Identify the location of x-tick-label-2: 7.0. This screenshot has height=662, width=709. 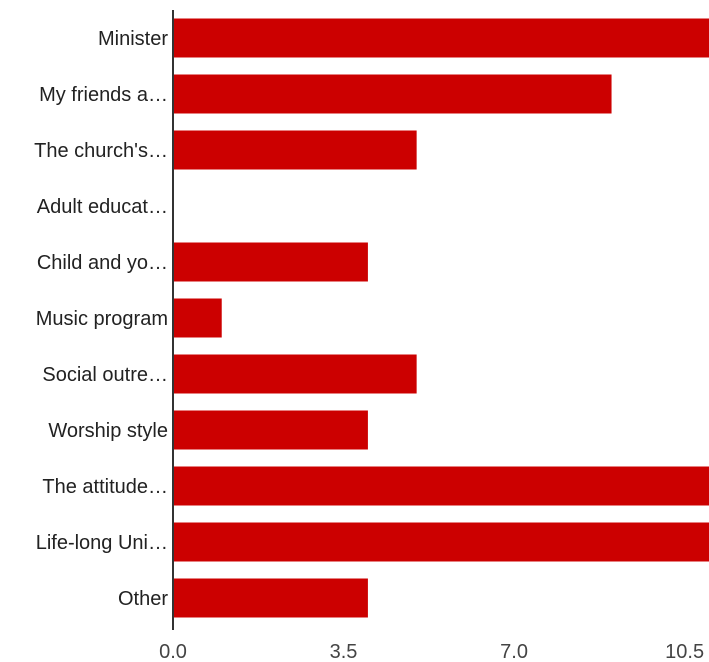
(514, 651).